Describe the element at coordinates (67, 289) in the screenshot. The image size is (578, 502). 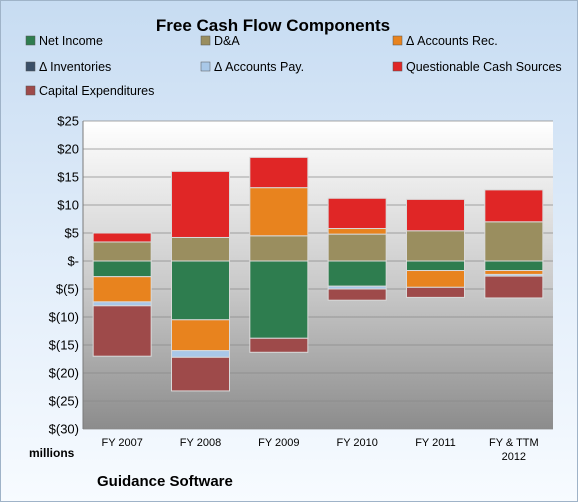
I see `y-tick-label: $(5)` at that location.